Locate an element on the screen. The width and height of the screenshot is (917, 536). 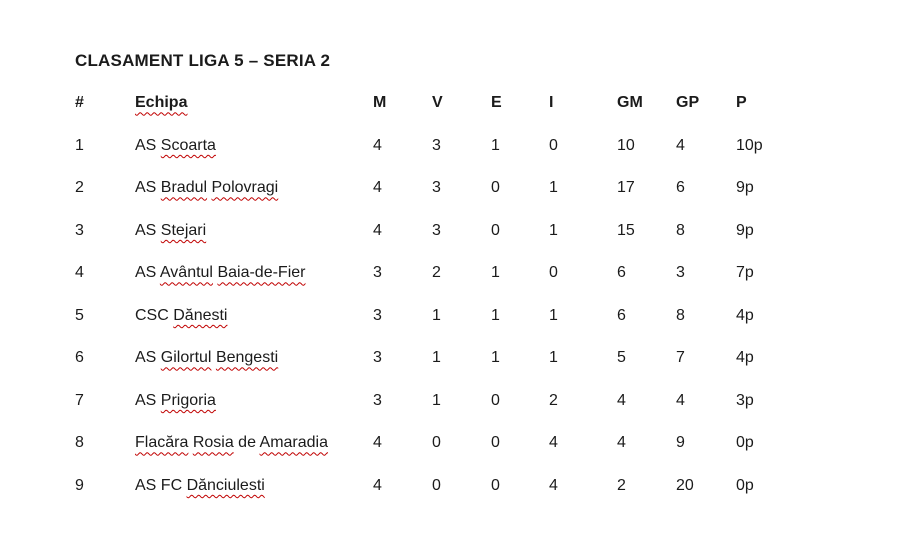
misspelled-word: Scoarta is located at coordinates (188, 145).